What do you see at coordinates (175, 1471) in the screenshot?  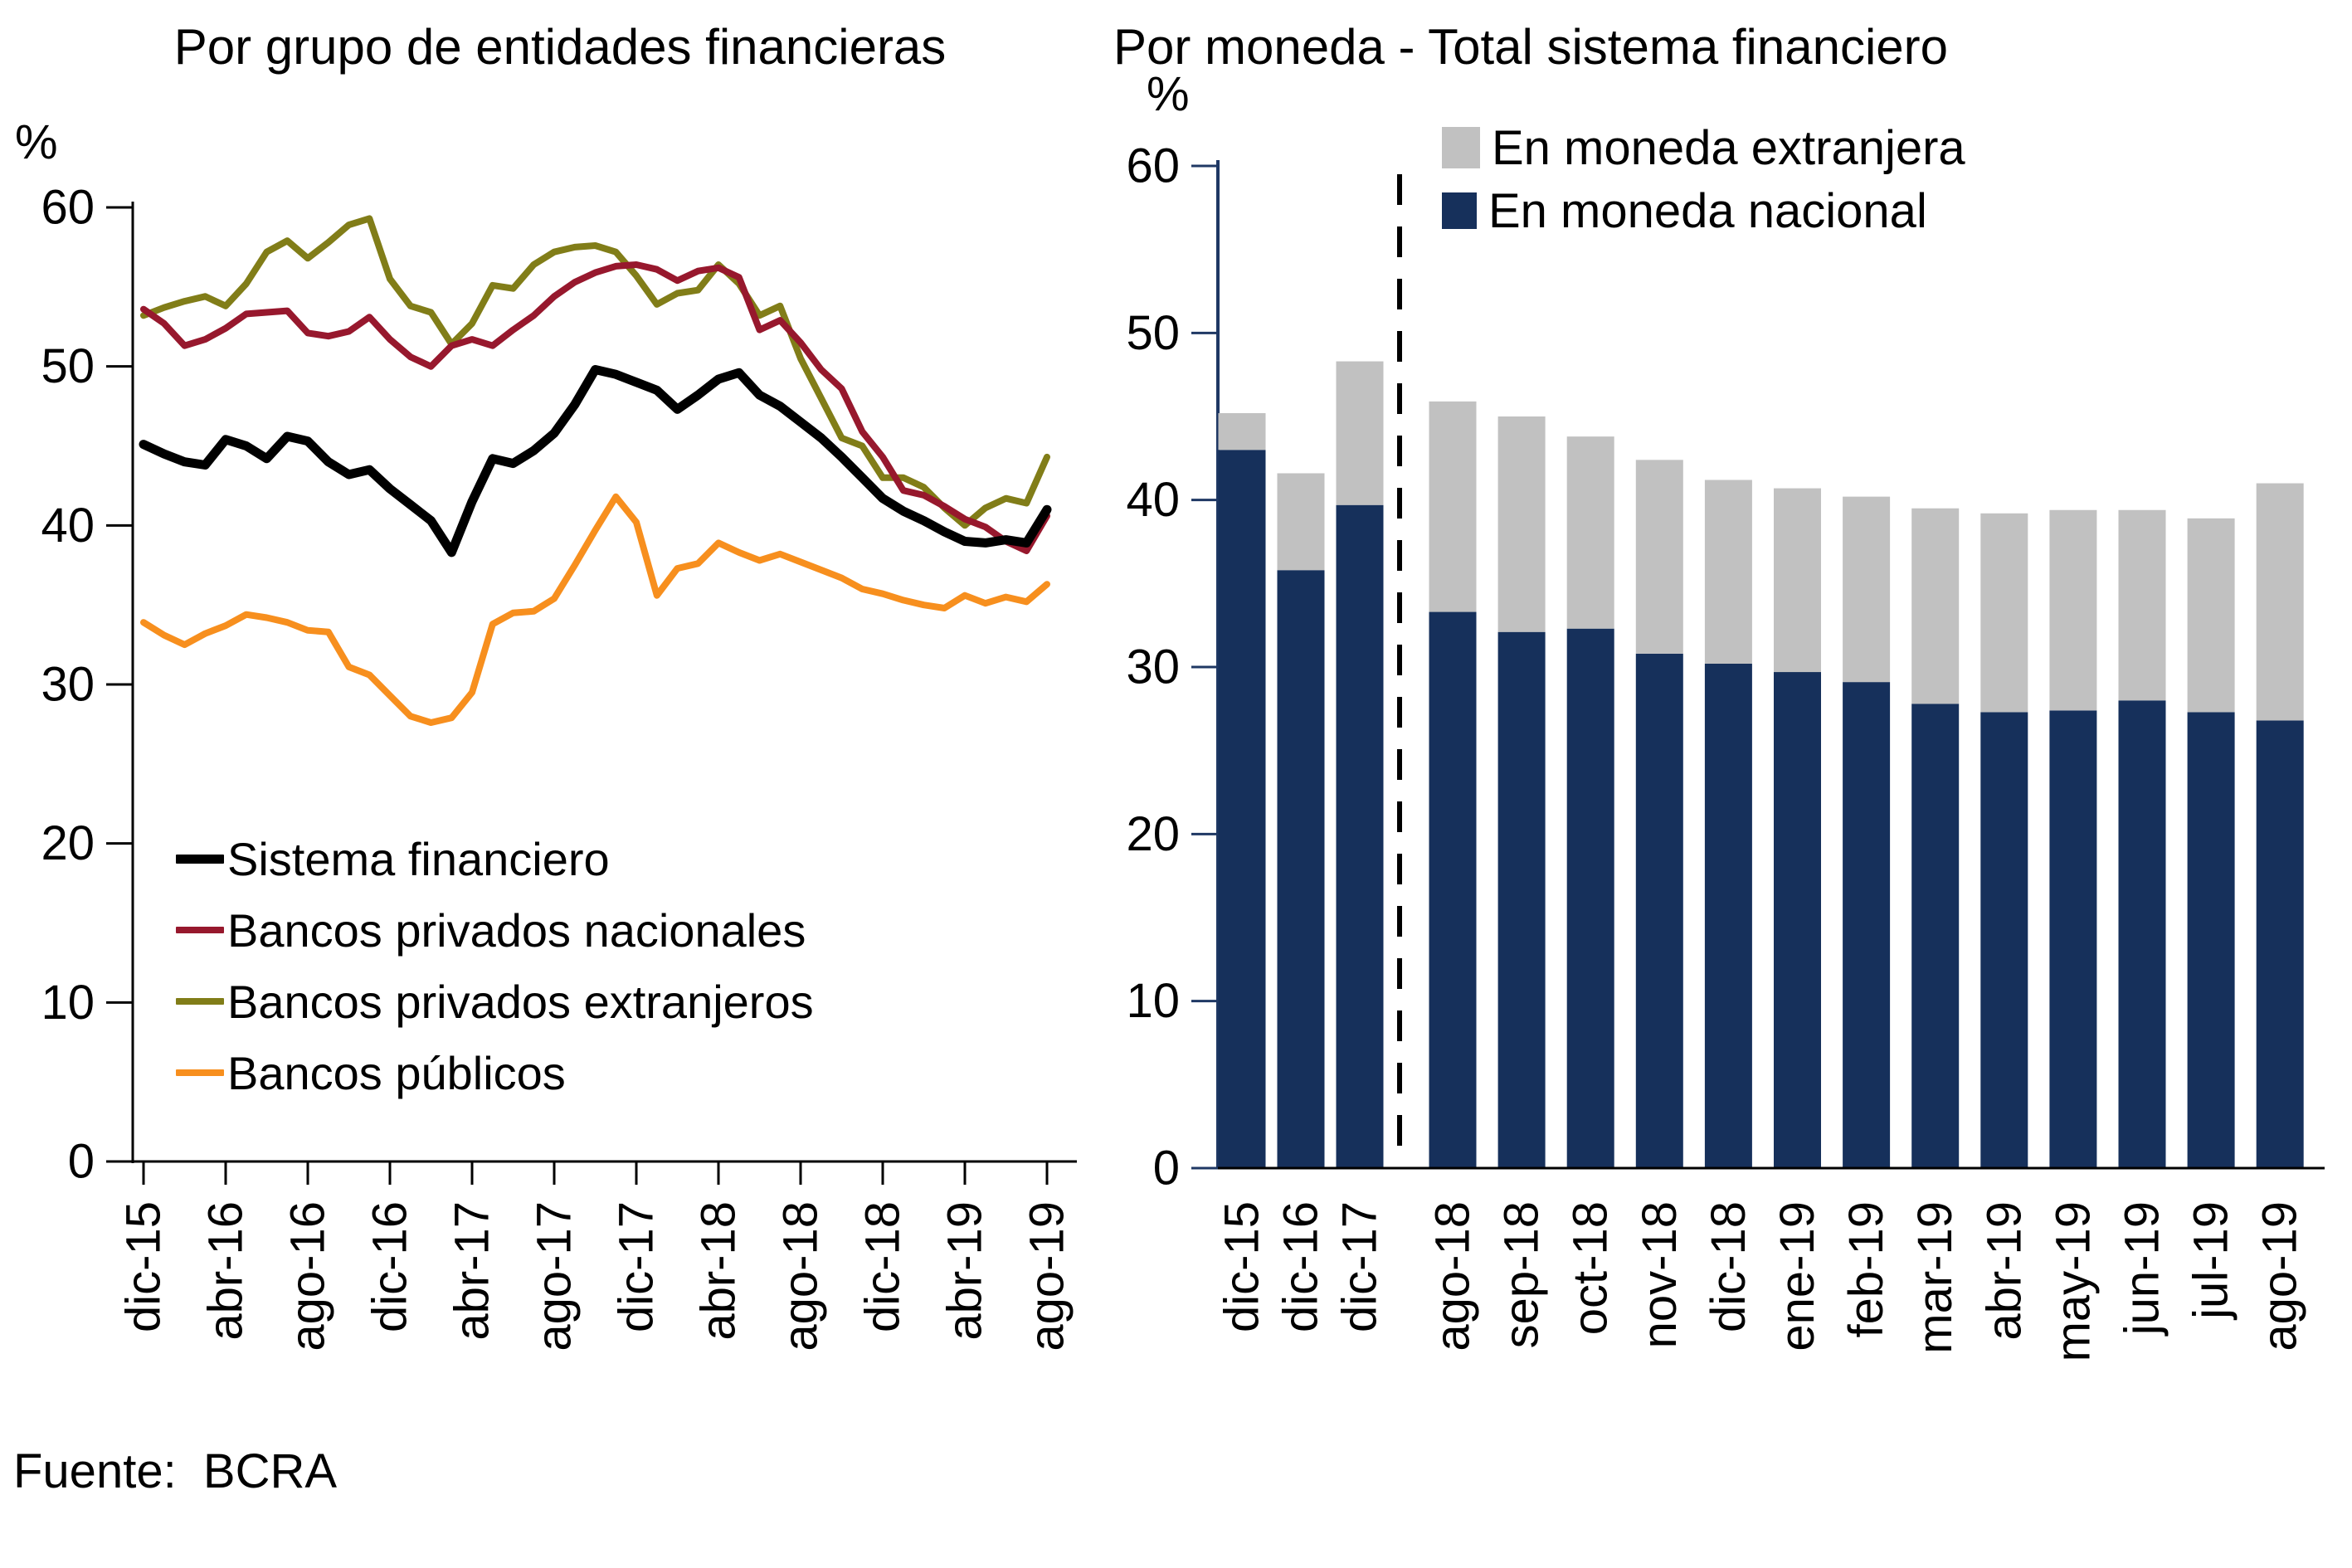 I see `source-note: Fuente: BCRA` at bounding box center [175, 1471].